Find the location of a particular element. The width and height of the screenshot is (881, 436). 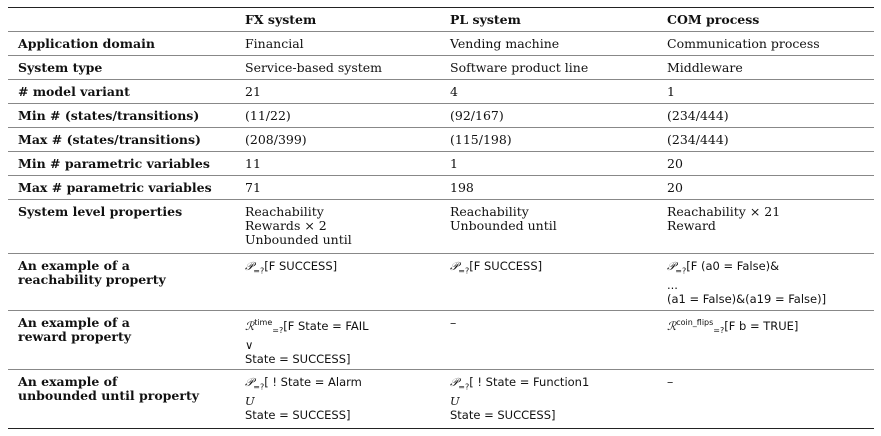

superscript: time is located at coordinates (263, 322).